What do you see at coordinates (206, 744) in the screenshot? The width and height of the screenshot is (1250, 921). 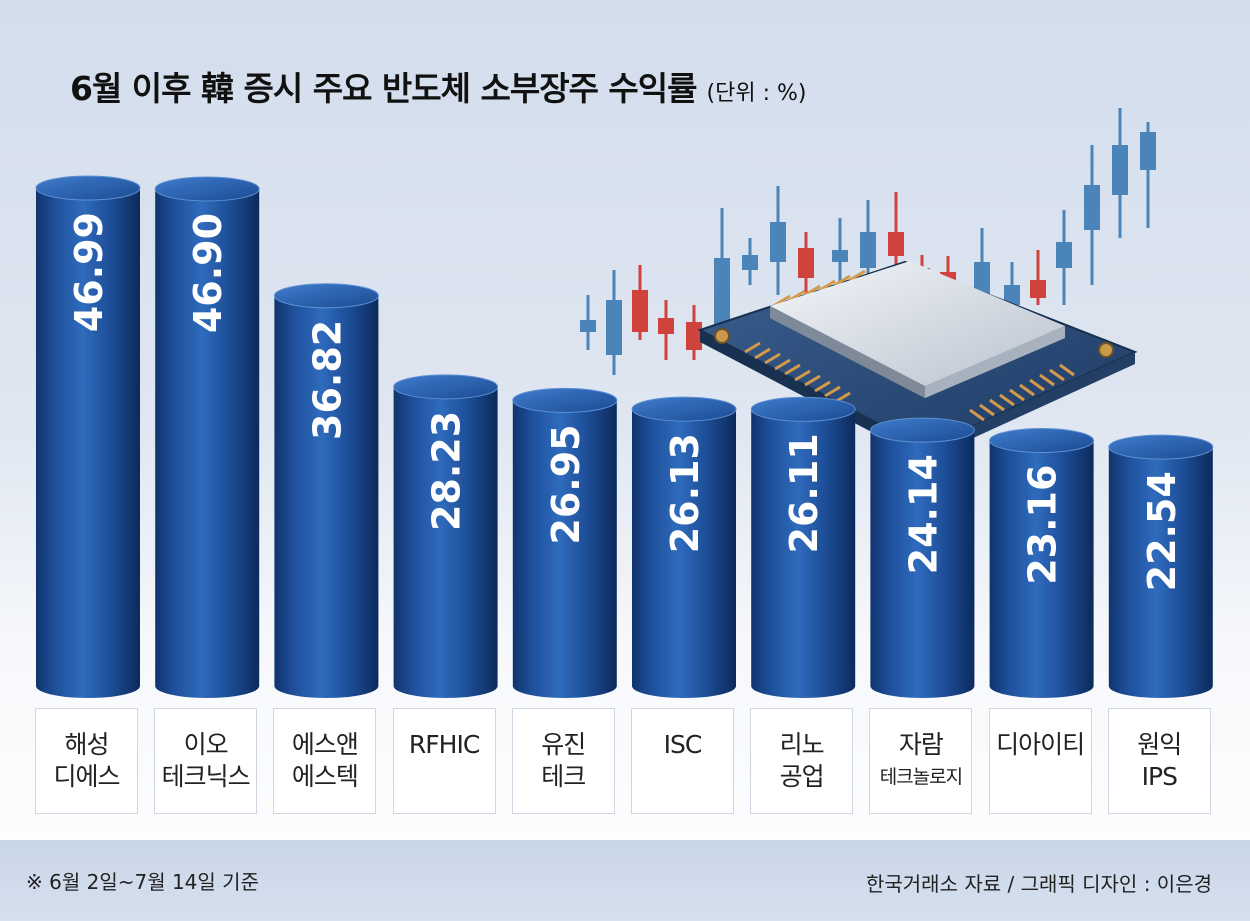 I see `category-label-line1: 이오` at bounding box center [206, 744].